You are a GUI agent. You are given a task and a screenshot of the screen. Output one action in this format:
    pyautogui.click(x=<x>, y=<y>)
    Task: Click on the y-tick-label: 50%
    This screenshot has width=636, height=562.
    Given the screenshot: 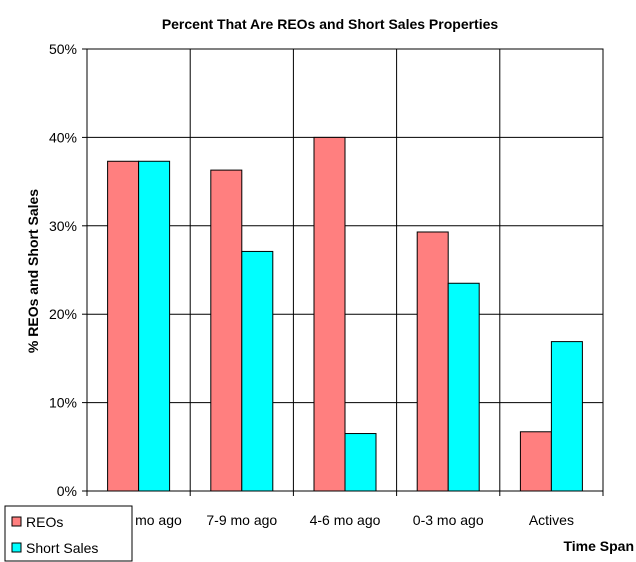 What is the action you would take?
    pyautogui.click(x=63, y=49)
    